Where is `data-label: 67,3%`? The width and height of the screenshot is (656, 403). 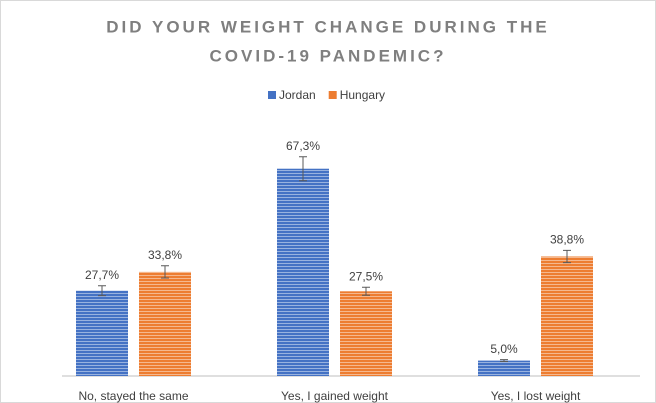
data-label: 67,3% is located at coordinates (303, 146).